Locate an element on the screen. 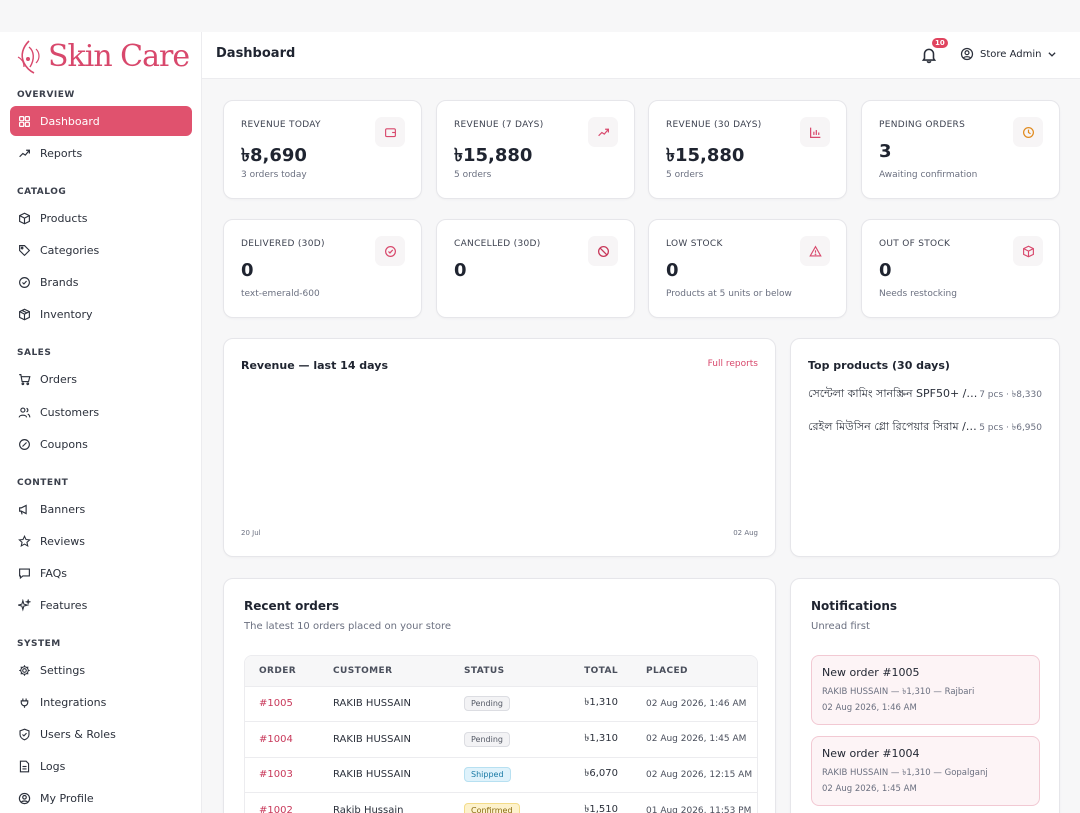 This screenshot has width=1080, height=813. stat-label: OUT OF STOCK is located at coordinates (915, 244).